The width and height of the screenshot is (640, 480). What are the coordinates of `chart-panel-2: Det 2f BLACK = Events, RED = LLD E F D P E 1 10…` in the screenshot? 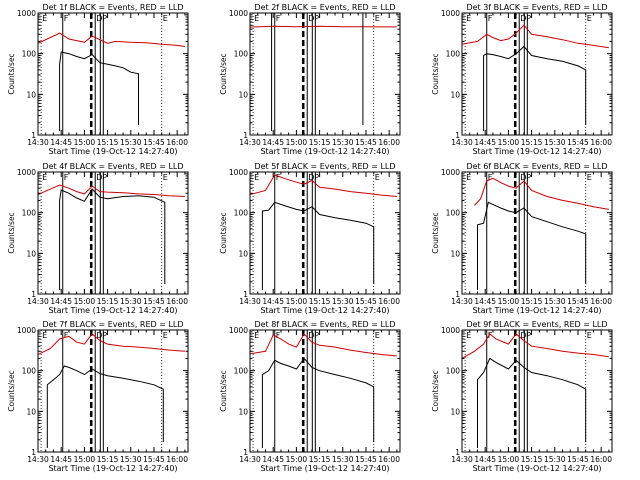 It's located at (310, 79).